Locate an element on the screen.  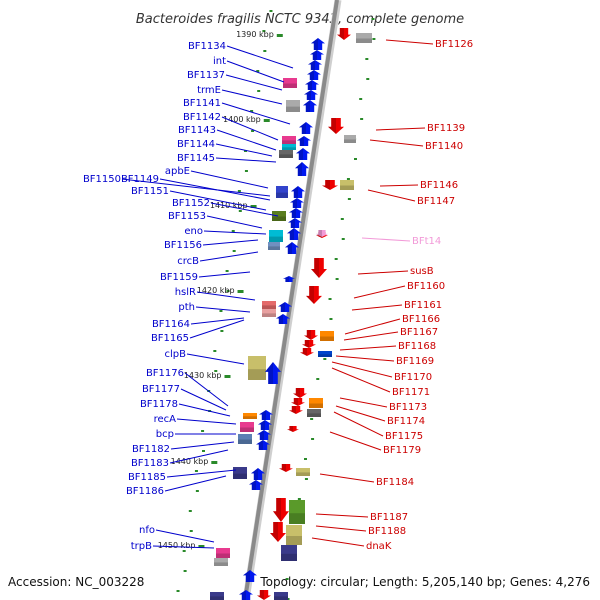
accession-text: Accession: NC_003228 is located at coordinates (76, 582).